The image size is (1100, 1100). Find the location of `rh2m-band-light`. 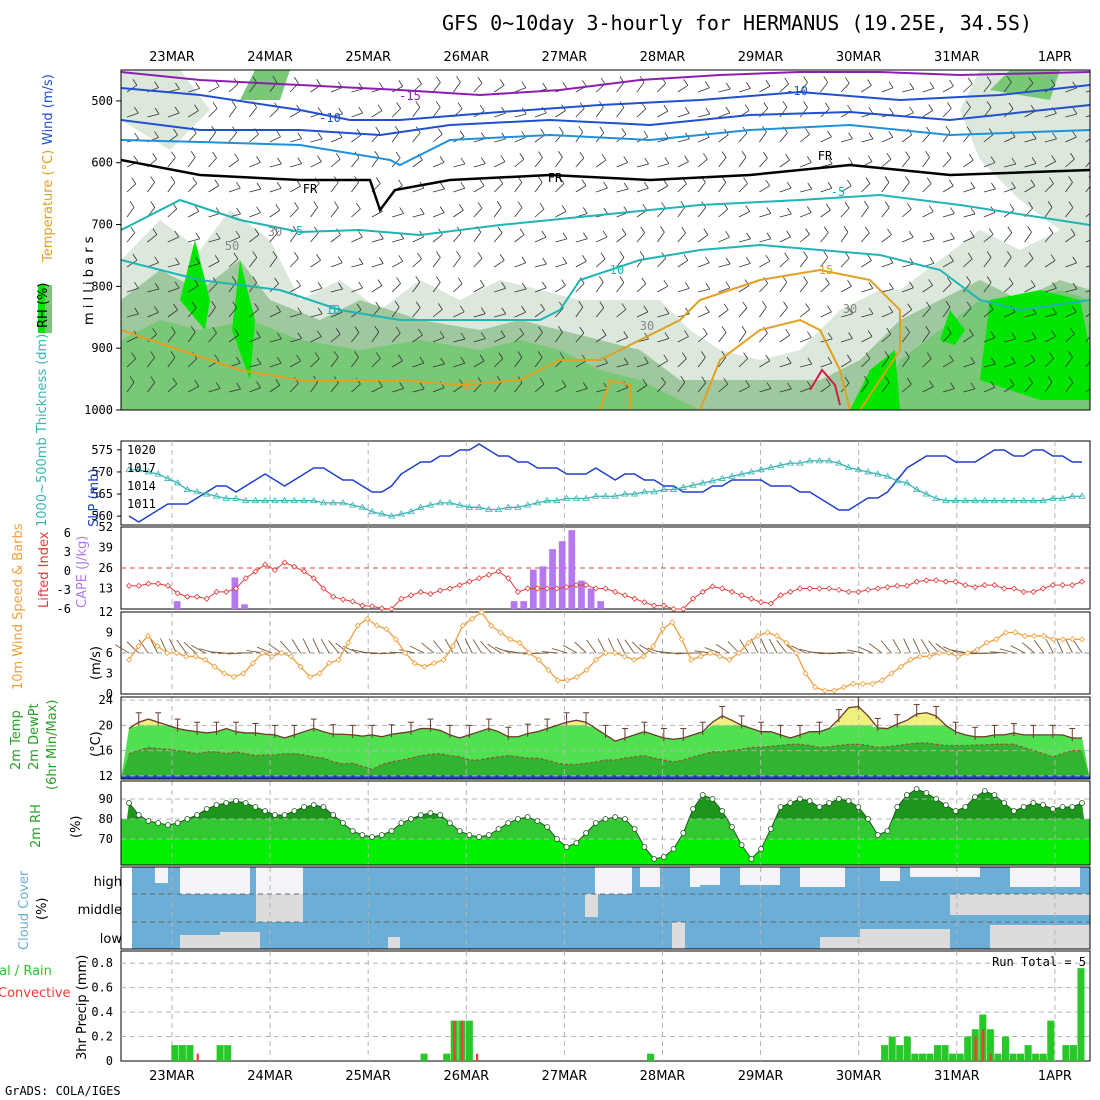

rh2m-band-light is located at coordinates (605, 852).